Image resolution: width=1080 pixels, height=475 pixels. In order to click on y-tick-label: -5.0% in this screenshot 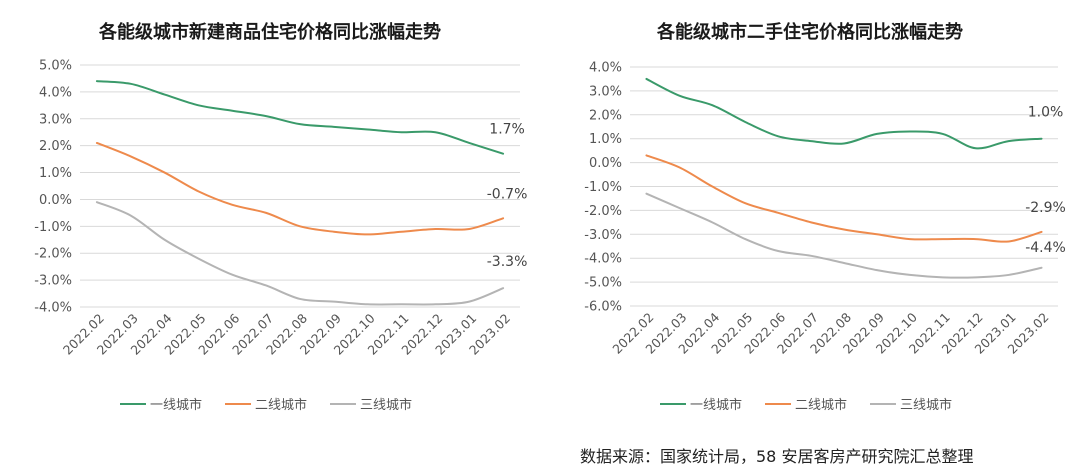, I will do `click(603, 283)`.